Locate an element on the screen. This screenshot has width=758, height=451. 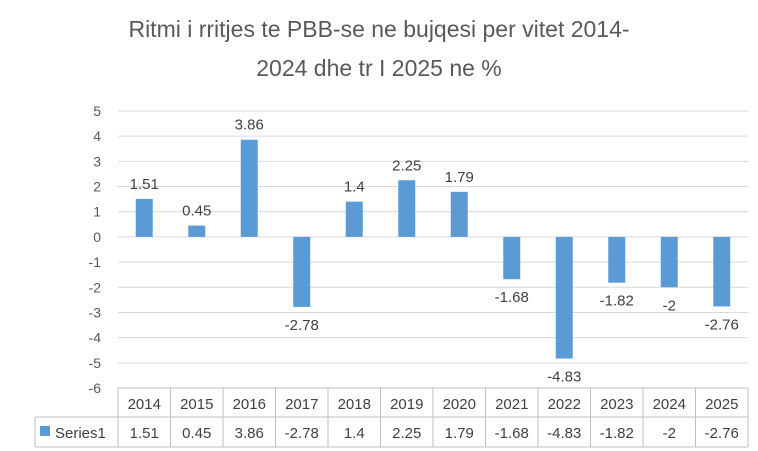
y-axis-ticks: 5 4 3 2 1 0 -1 -2 -3 -4 -5 -6 is located at coordinates (95, 249).